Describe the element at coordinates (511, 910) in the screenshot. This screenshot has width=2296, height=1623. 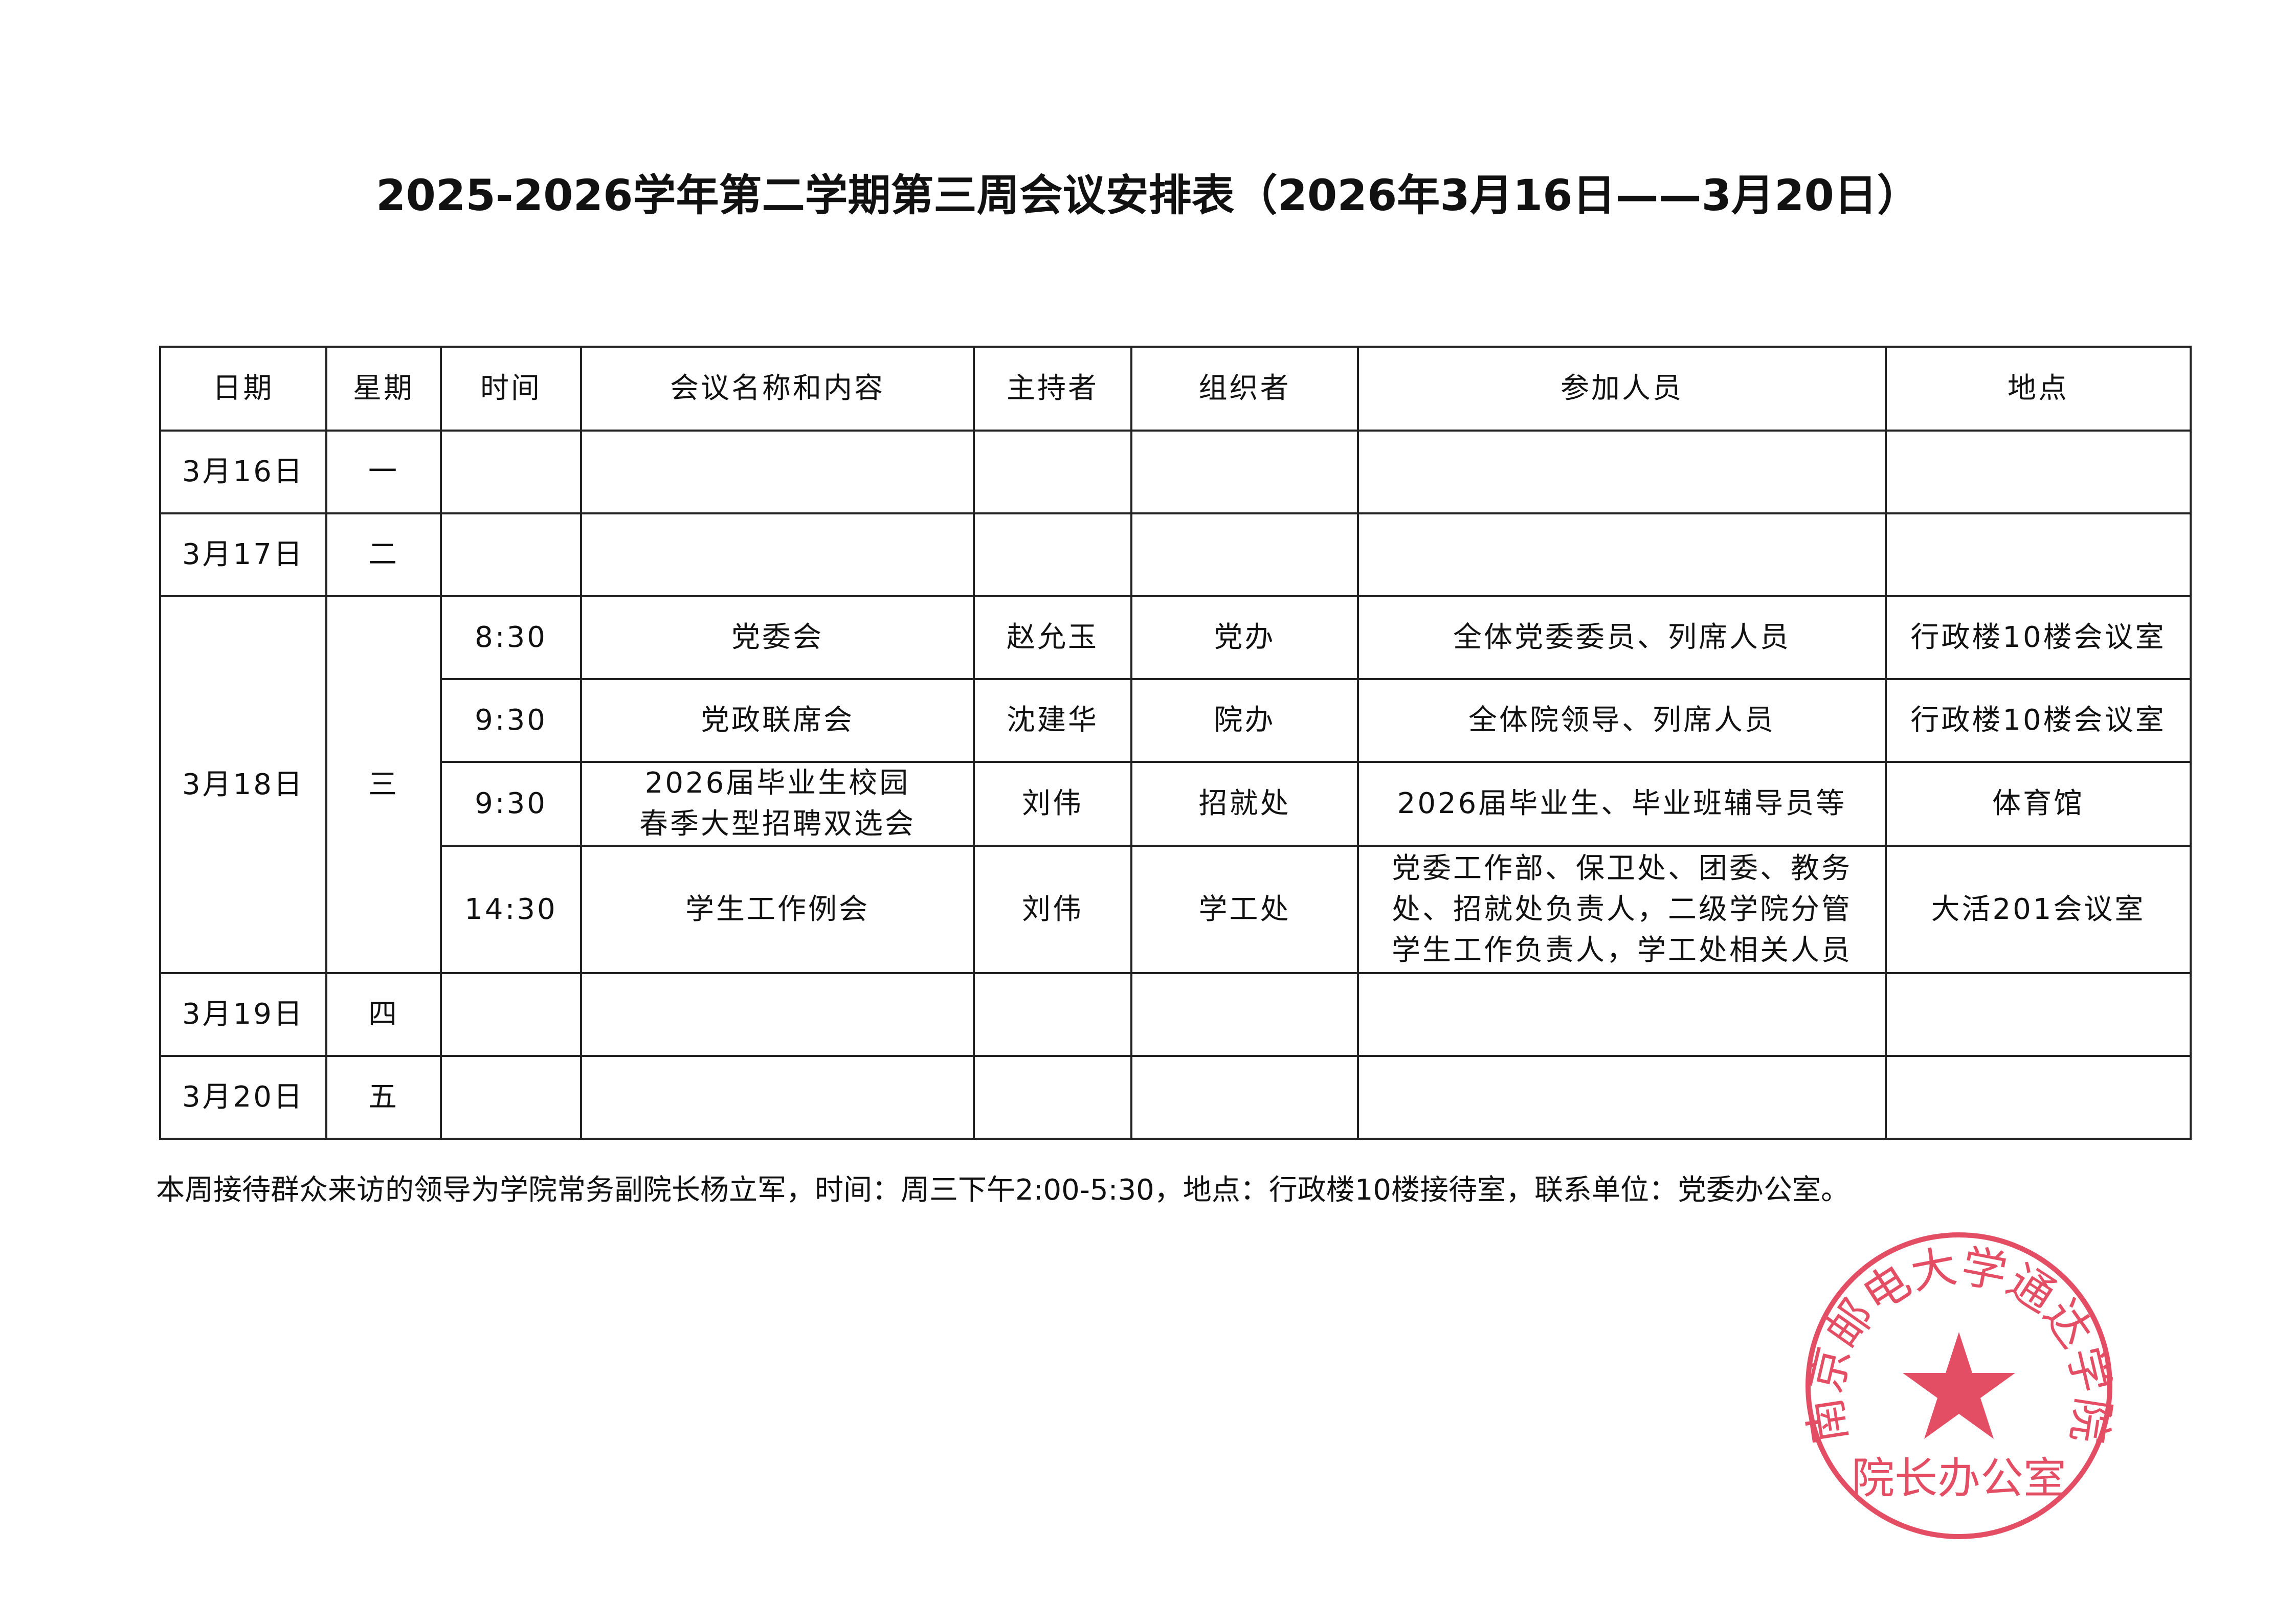
I see `time-cell: 14:30` at that location.